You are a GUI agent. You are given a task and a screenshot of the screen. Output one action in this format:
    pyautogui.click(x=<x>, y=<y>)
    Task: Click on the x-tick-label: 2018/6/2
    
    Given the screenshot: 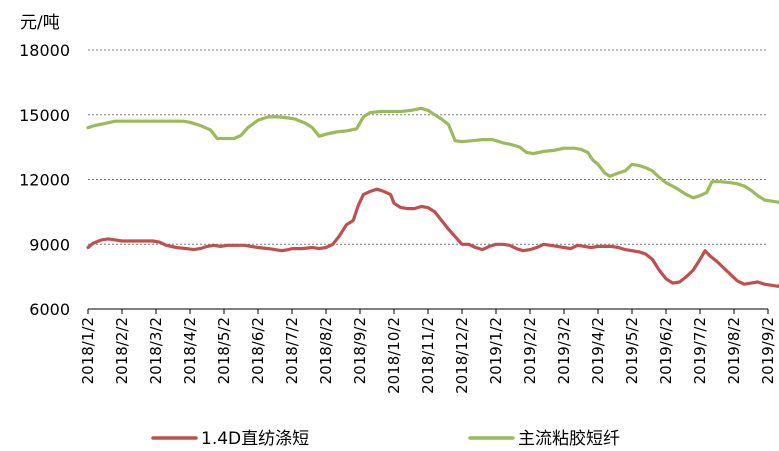 What is the action you would take?
    pyautogui.click(x=258, y=350)
    